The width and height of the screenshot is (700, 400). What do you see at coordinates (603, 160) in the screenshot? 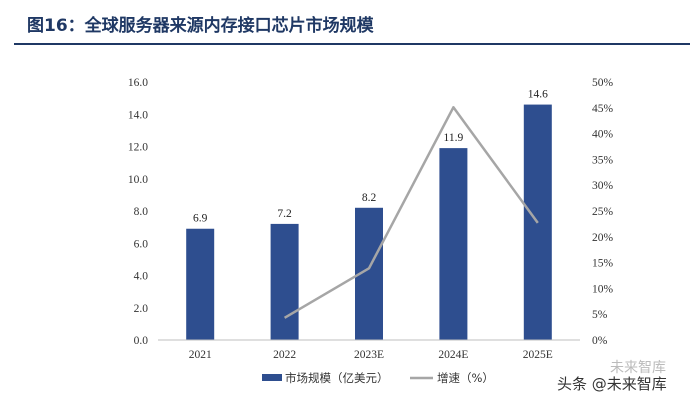
I see `right-tick-label: 35%` at bounding box center [603, 160].